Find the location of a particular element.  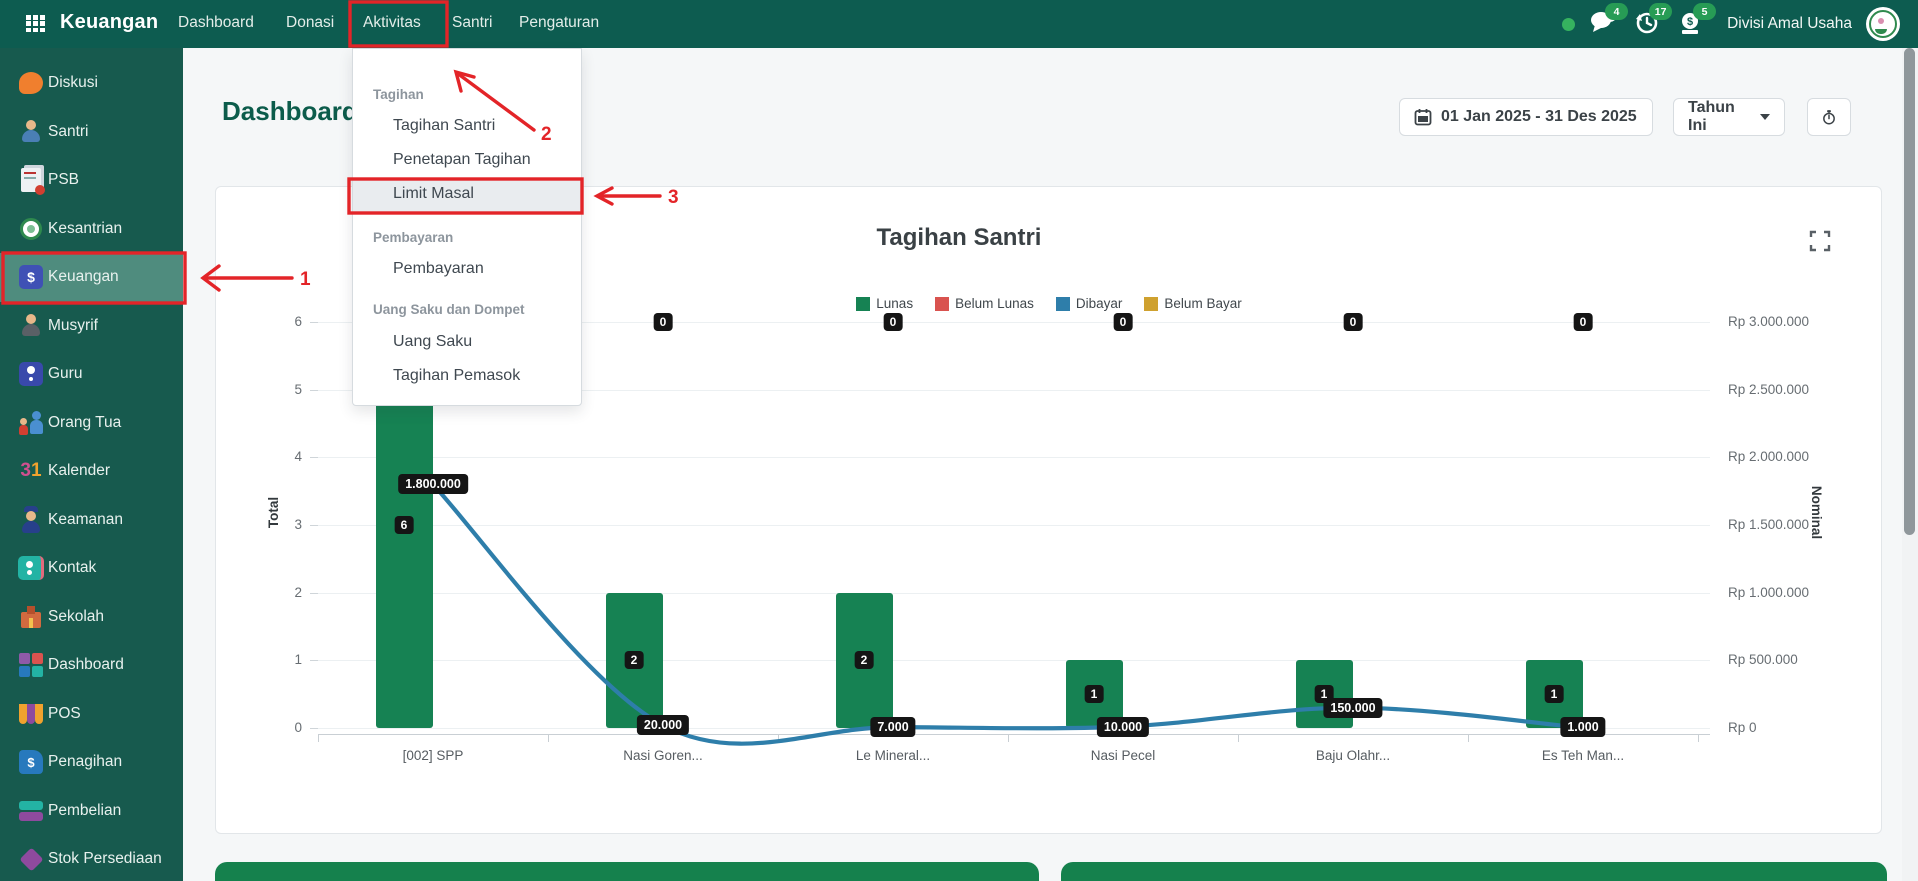

pos-awning-icon is located at coordinates (31, 714).